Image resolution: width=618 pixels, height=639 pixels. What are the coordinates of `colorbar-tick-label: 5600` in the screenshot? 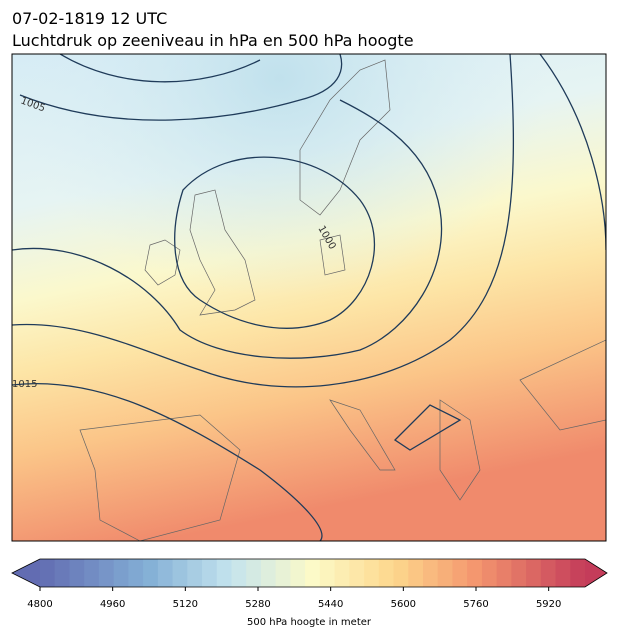 It's located at (403, 604).